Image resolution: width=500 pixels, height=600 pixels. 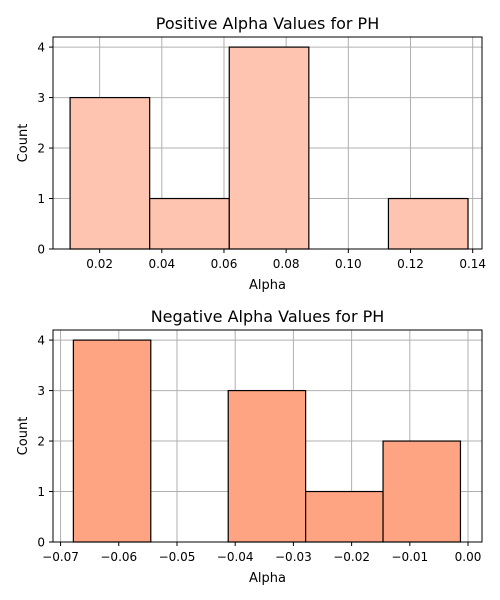 What do you see at coordinates (161, 264) in the screenshot?
I see `x-tick-label: 0.04` at bounding box center [161, 264].